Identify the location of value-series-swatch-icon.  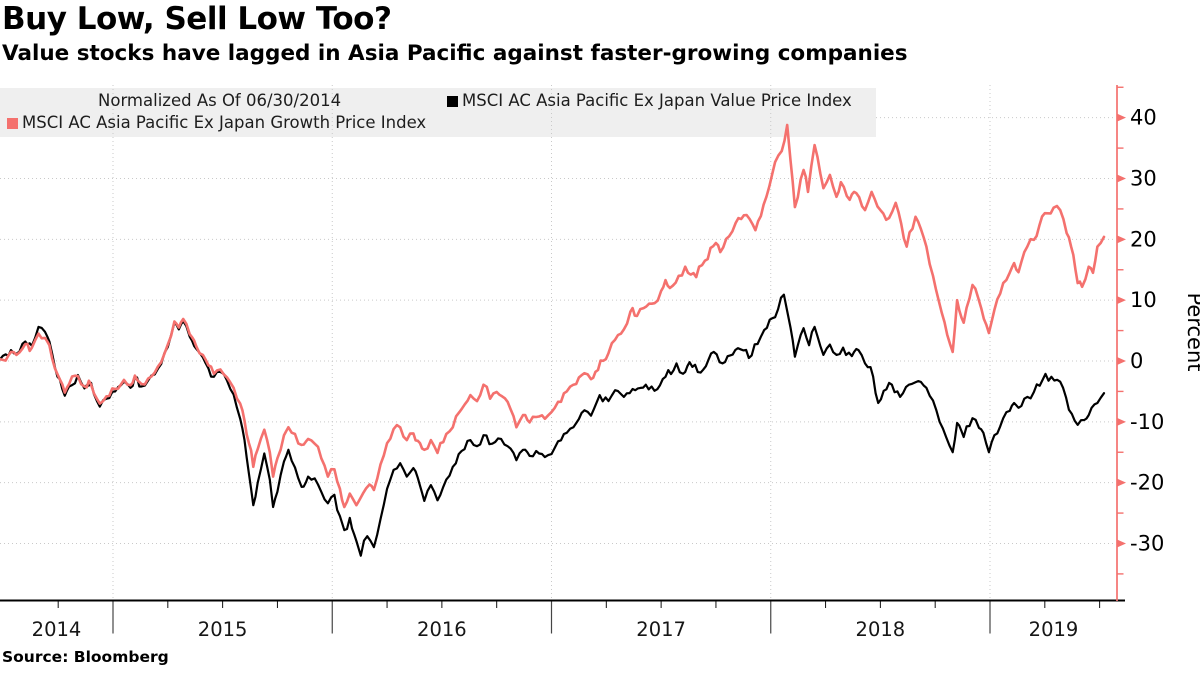
(452, 101).